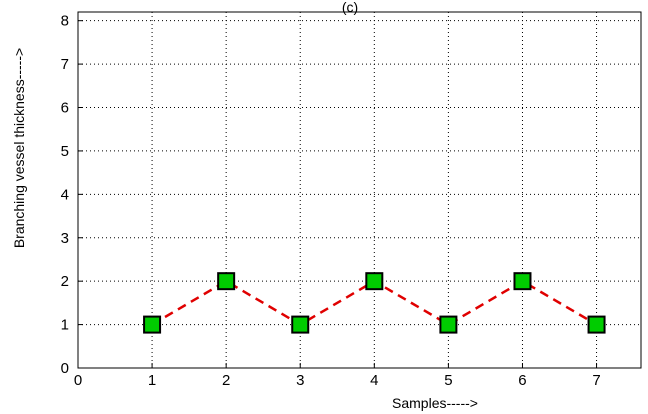  I want to click on y-tick-label: 7, so click(65, 64).